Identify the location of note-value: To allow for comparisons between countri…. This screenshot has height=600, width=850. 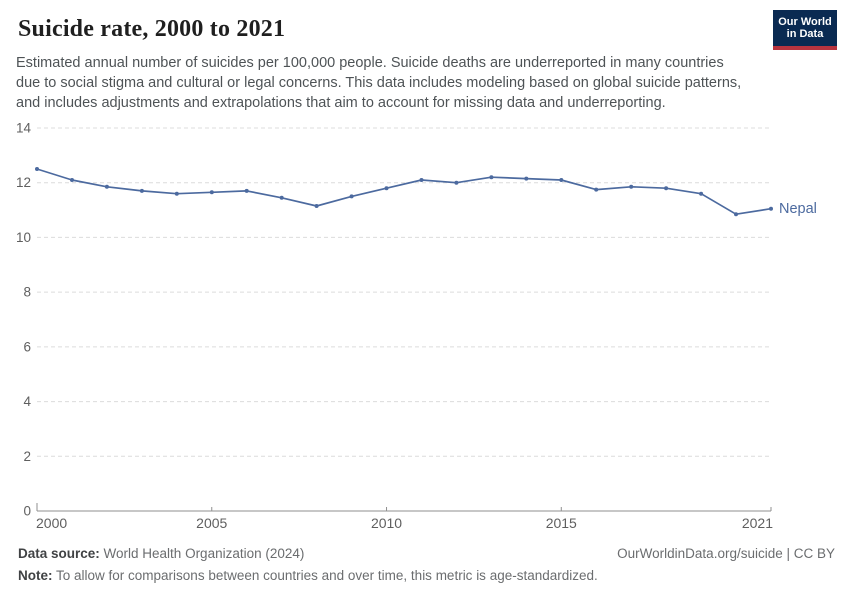
(325, 575).